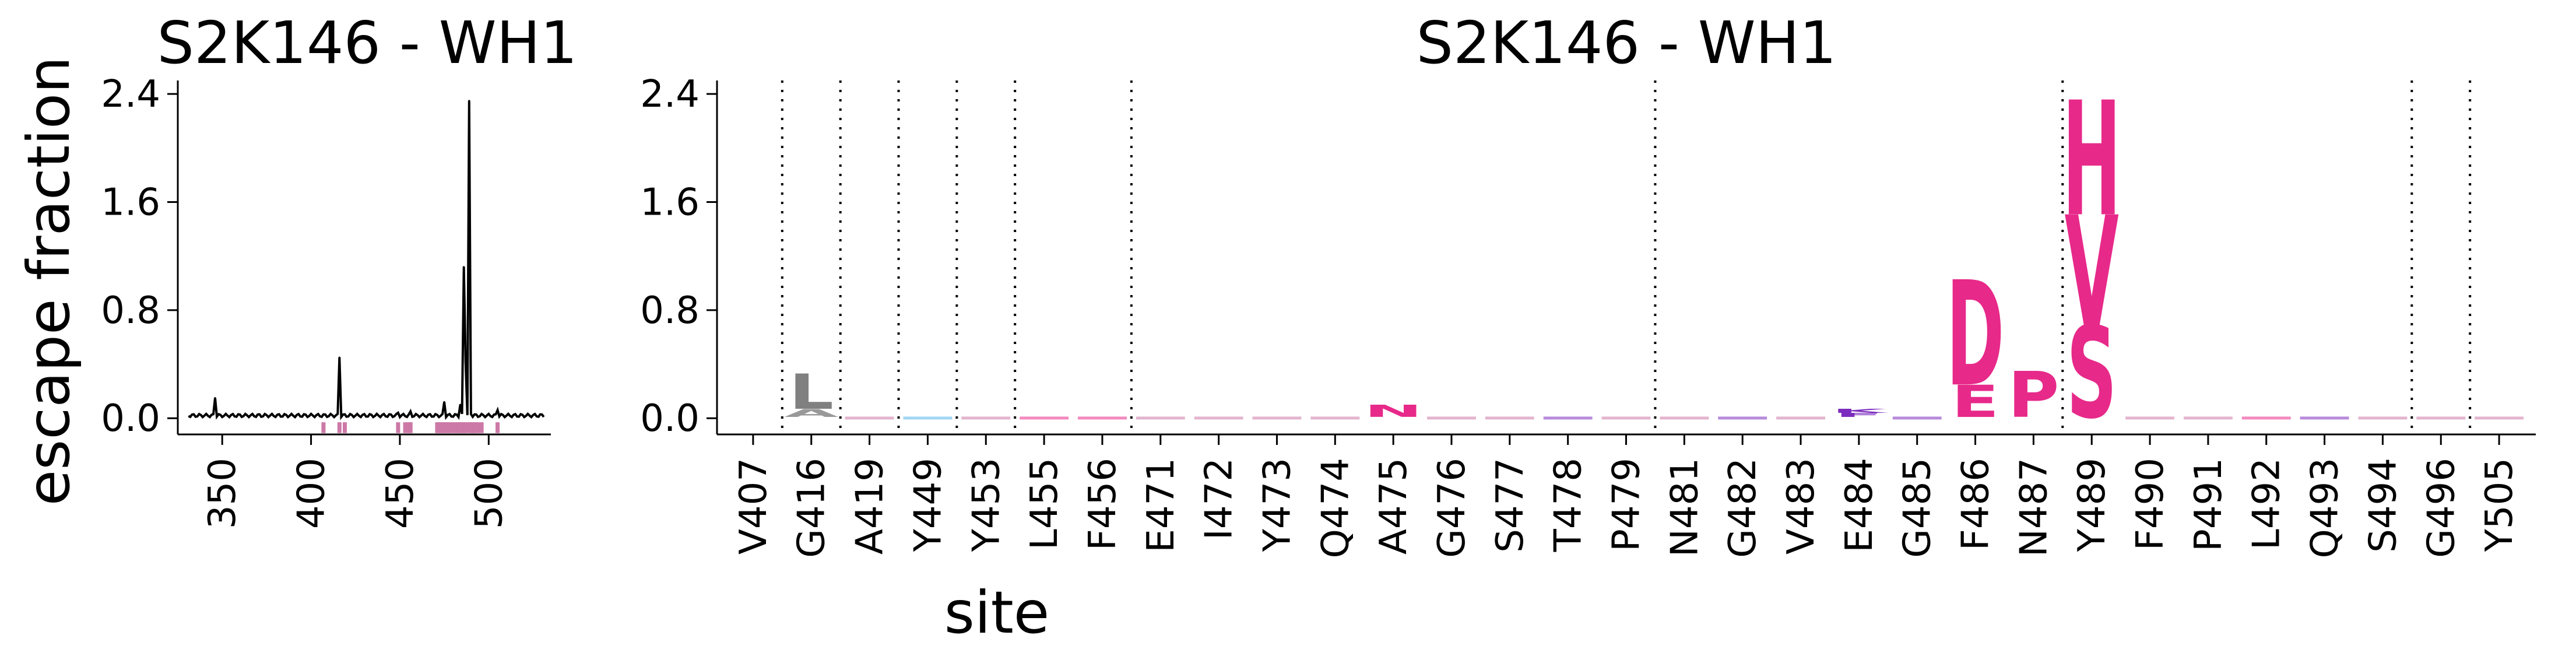  I want to click on faint-letters-S494, so click(2382, 417).